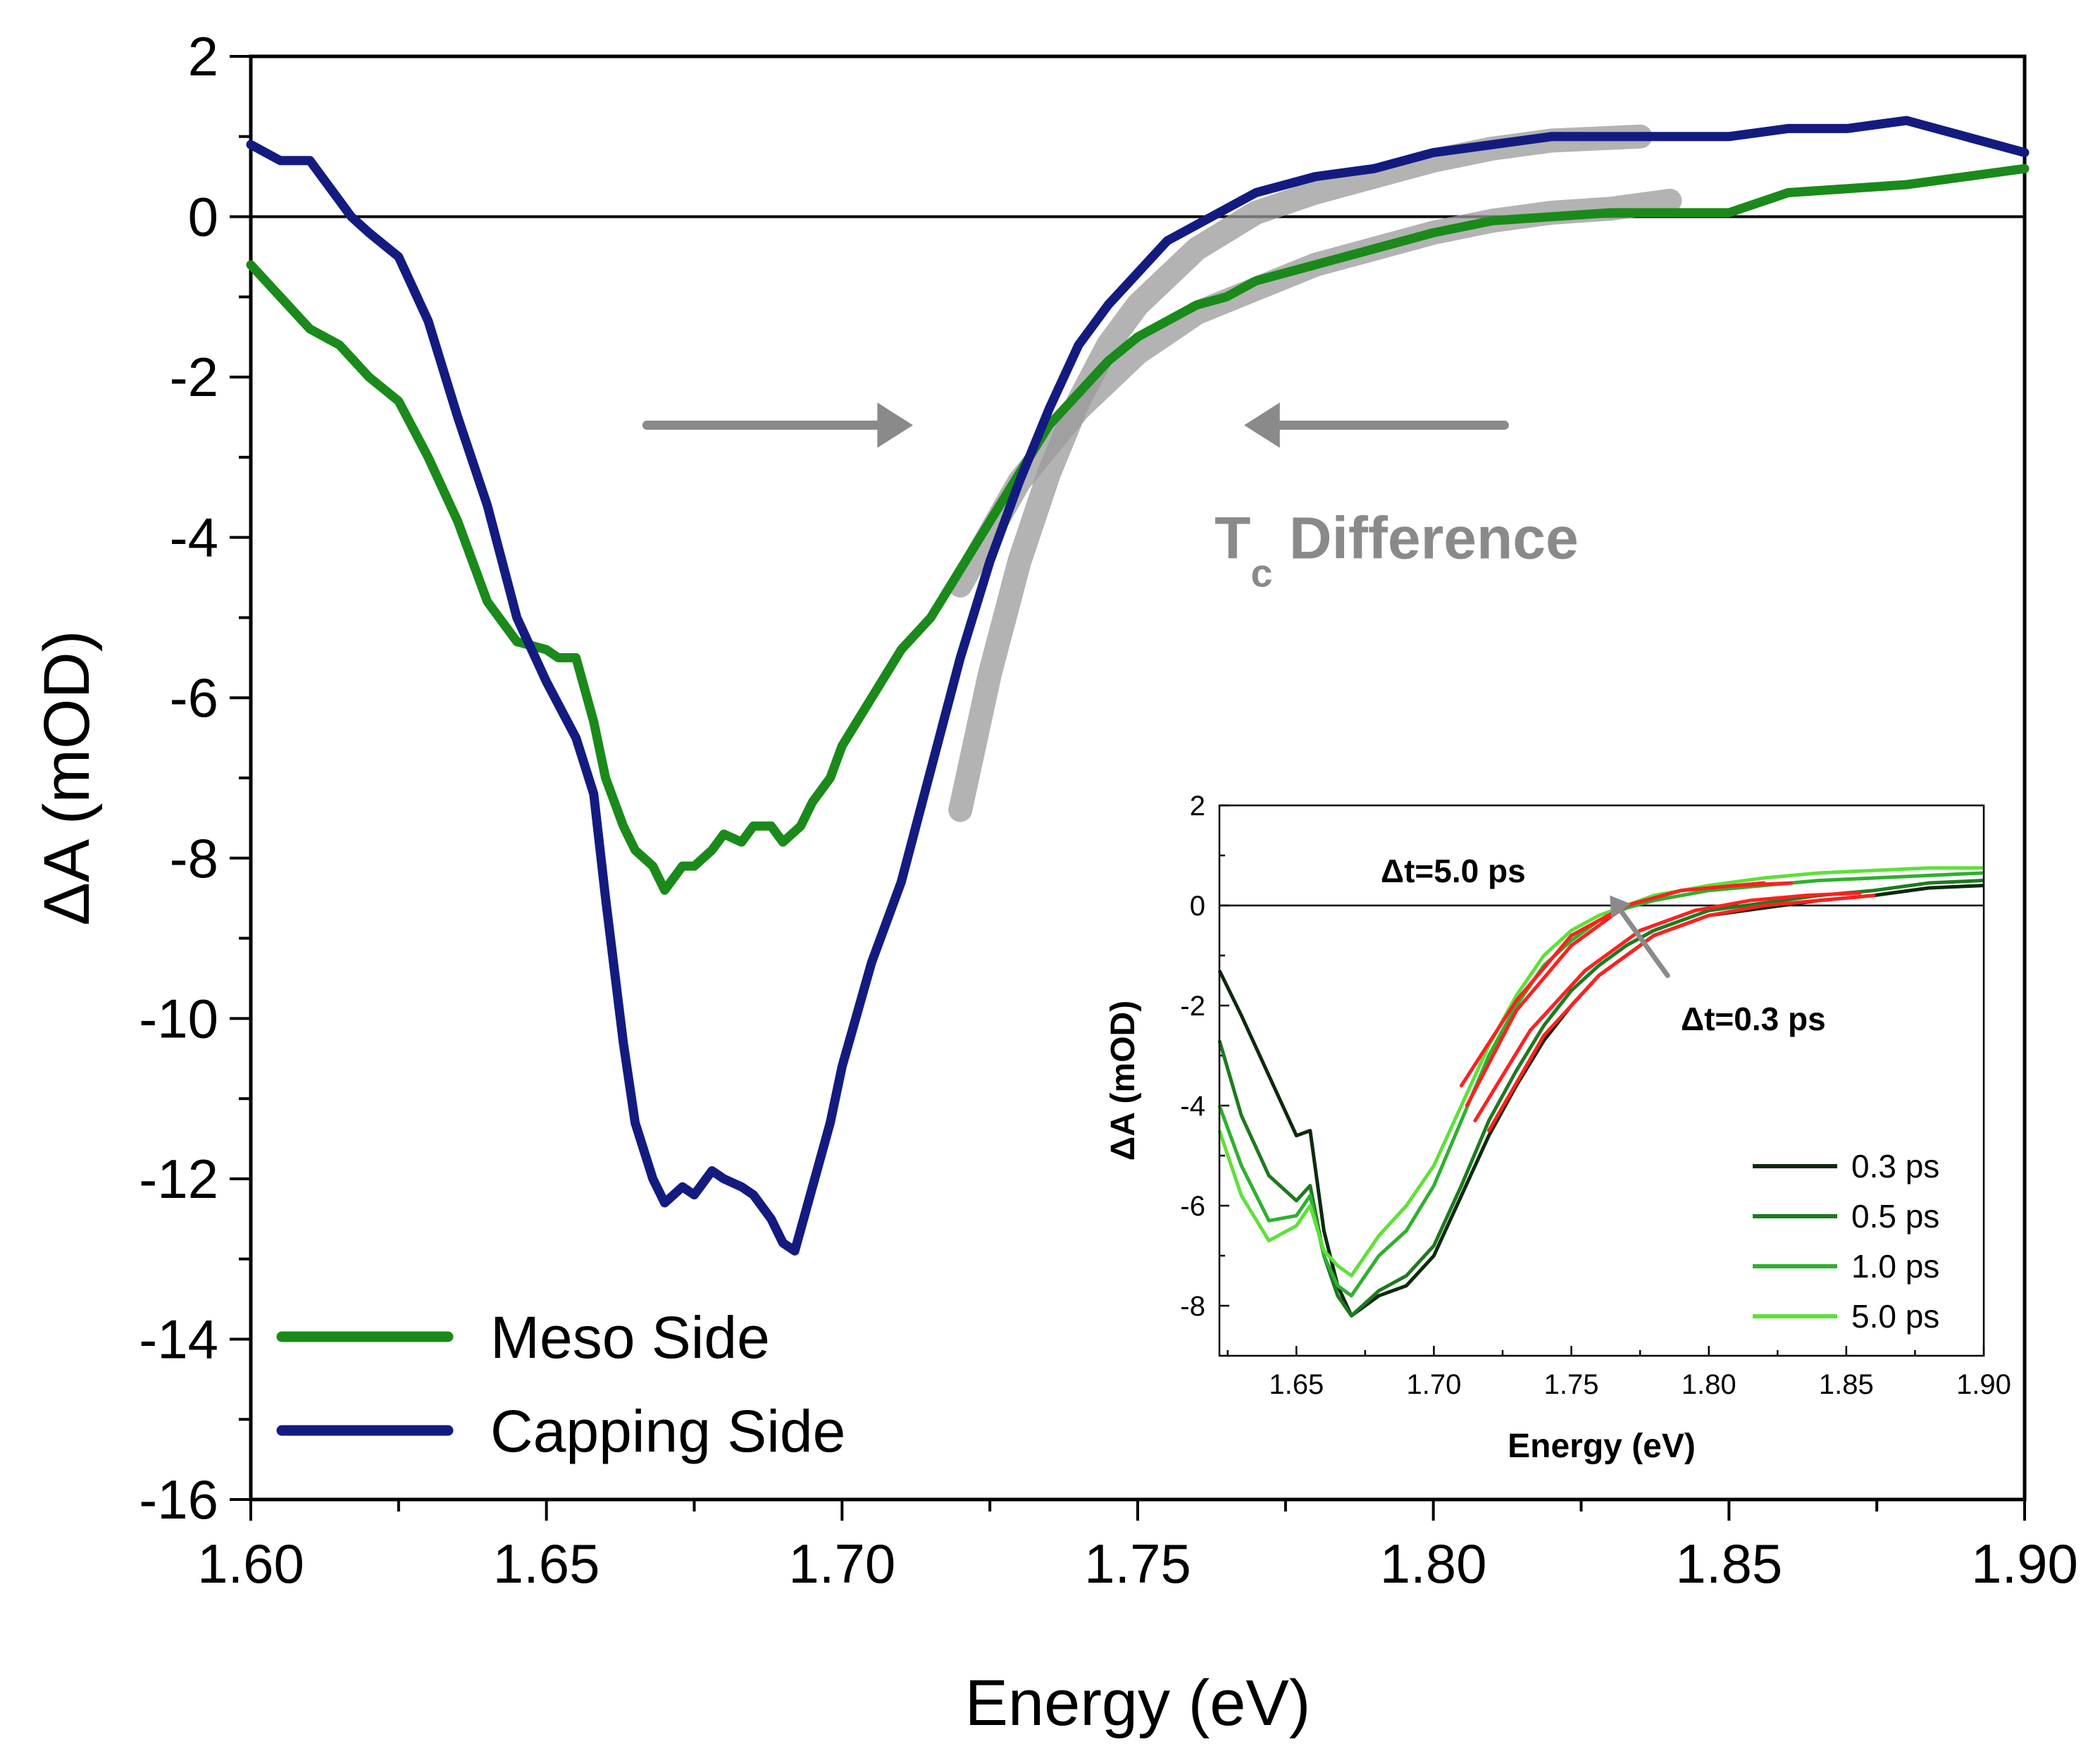  I want to click on main-y-tick-label: 2, so click(203, 56).